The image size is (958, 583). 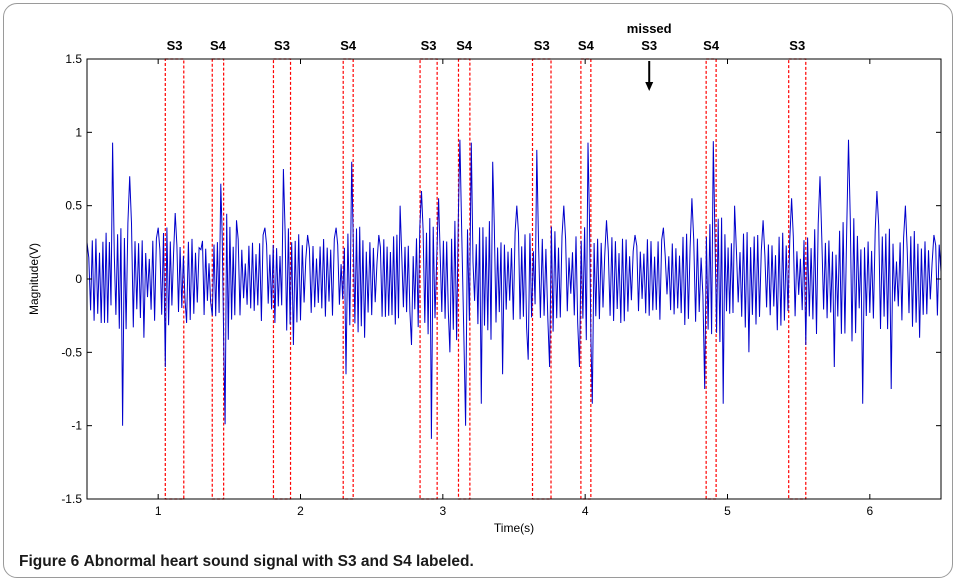 What do you see at coordinates (158, 511) in the screenshot?
I see `x-tick-label-1: 1` at bounding box center [158, 511].